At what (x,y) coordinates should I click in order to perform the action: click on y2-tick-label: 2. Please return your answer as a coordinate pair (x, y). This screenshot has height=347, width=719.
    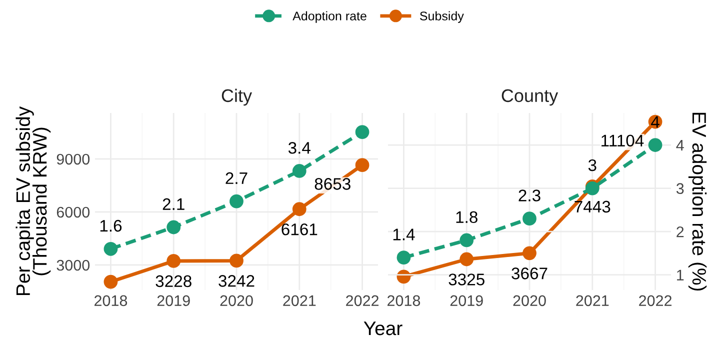
    Looking at the image, I should click on (680, 232).